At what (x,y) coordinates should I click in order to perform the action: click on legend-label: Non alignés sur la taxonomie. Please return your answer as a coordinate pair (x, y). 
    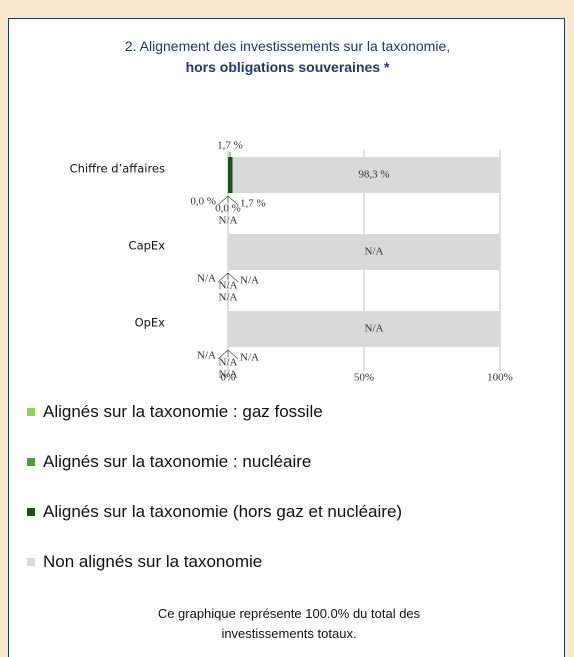
    Looking at the image, I should click on (153, 561).